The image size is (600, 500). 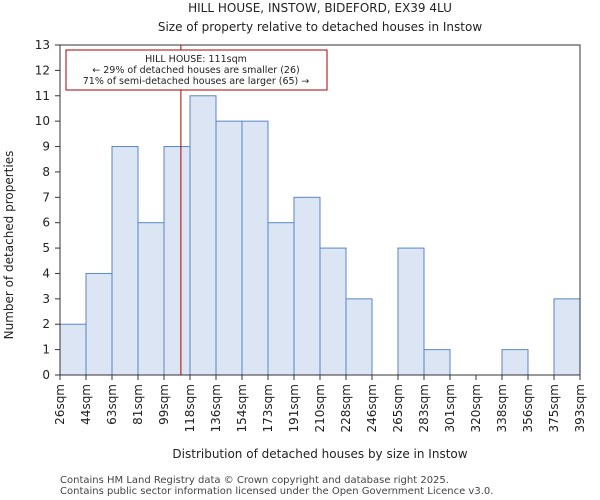 What do you see at coordinates (112, 404) in the screenshot?
I see `x-tick-label: 63sqm` at bounding box center [112, 404].